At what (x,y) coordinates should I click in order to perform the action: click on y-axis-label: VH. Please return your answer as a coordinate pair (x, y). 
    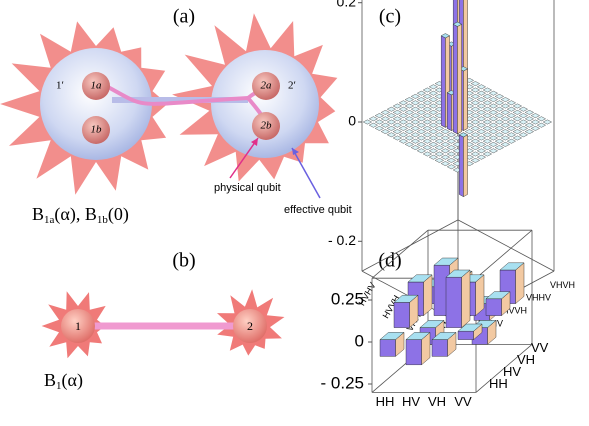
    Looking at the image, I should click on (526, 359).